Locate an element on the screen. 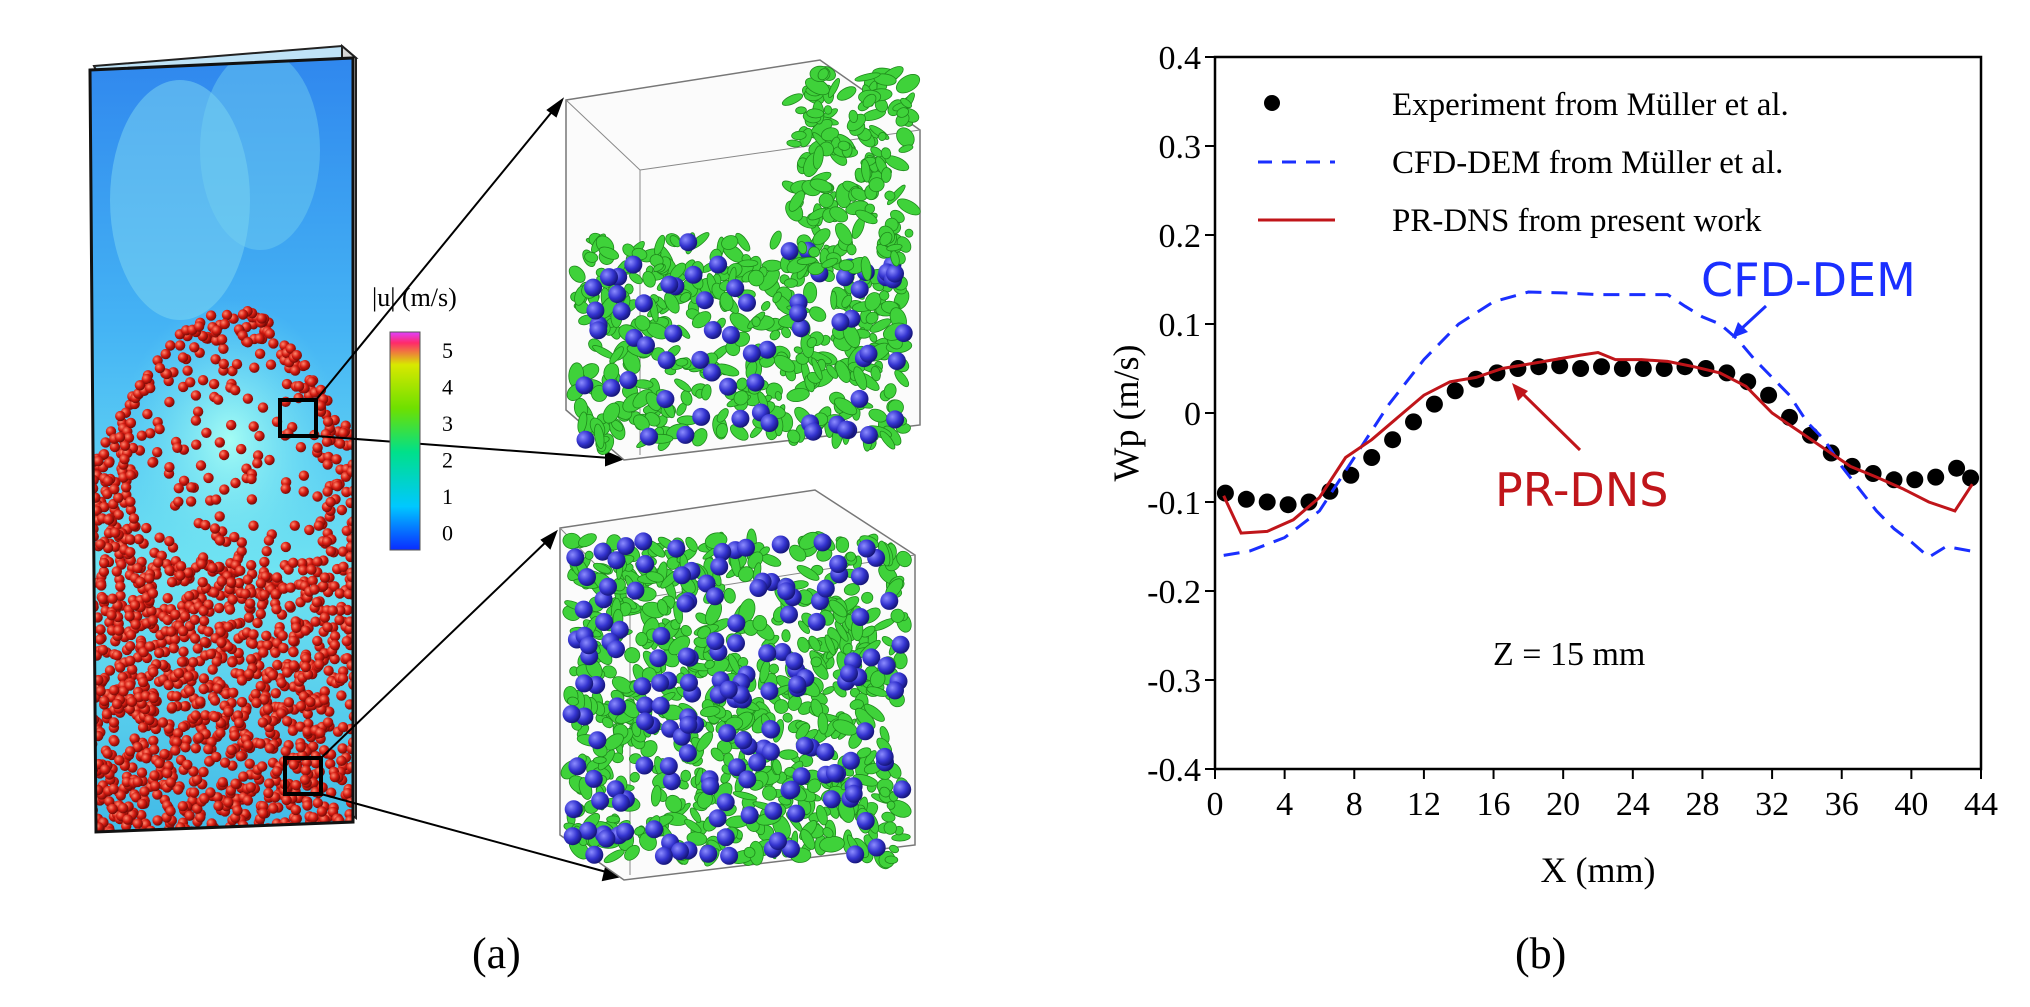 The width and height of the screenshot is (2030, 1007). x-tick-label: 0 is located at coordinates (1215, 804).